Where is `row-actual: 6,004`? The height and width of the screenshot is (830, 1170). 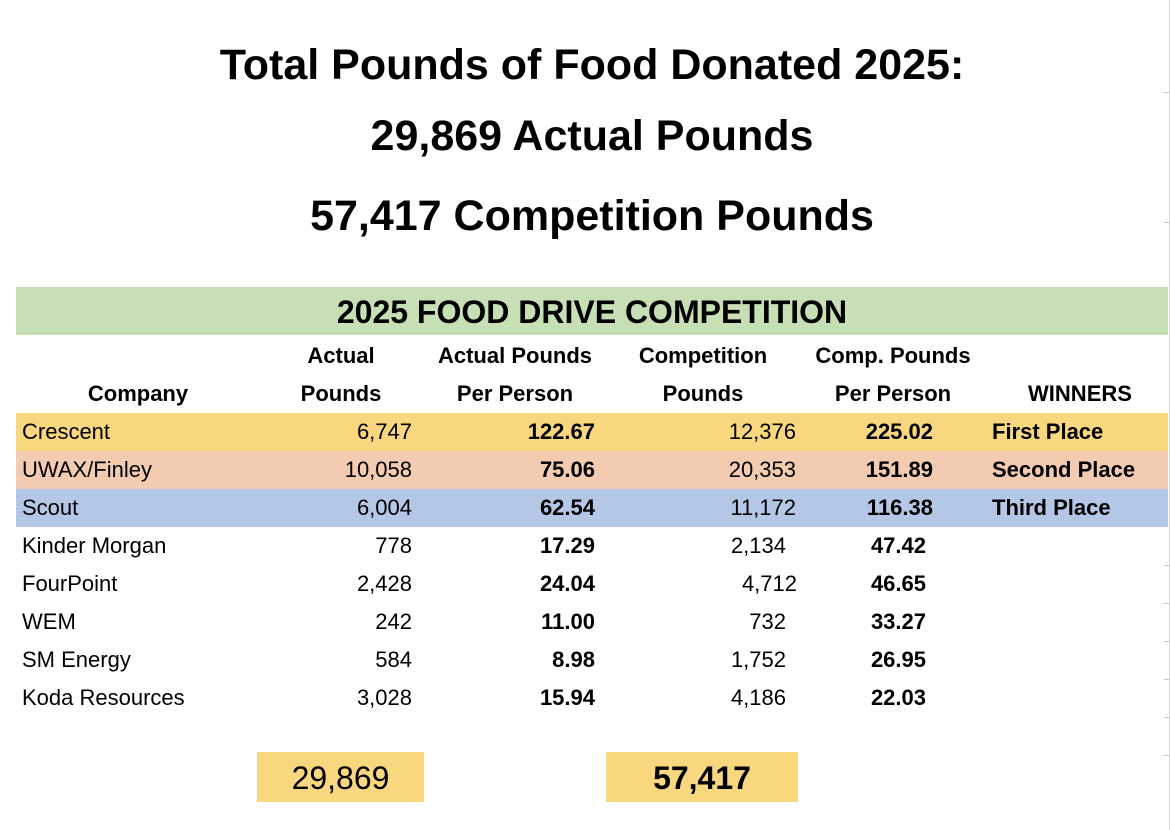
row-actual: 6,004 is located at coordinates (384, 507).